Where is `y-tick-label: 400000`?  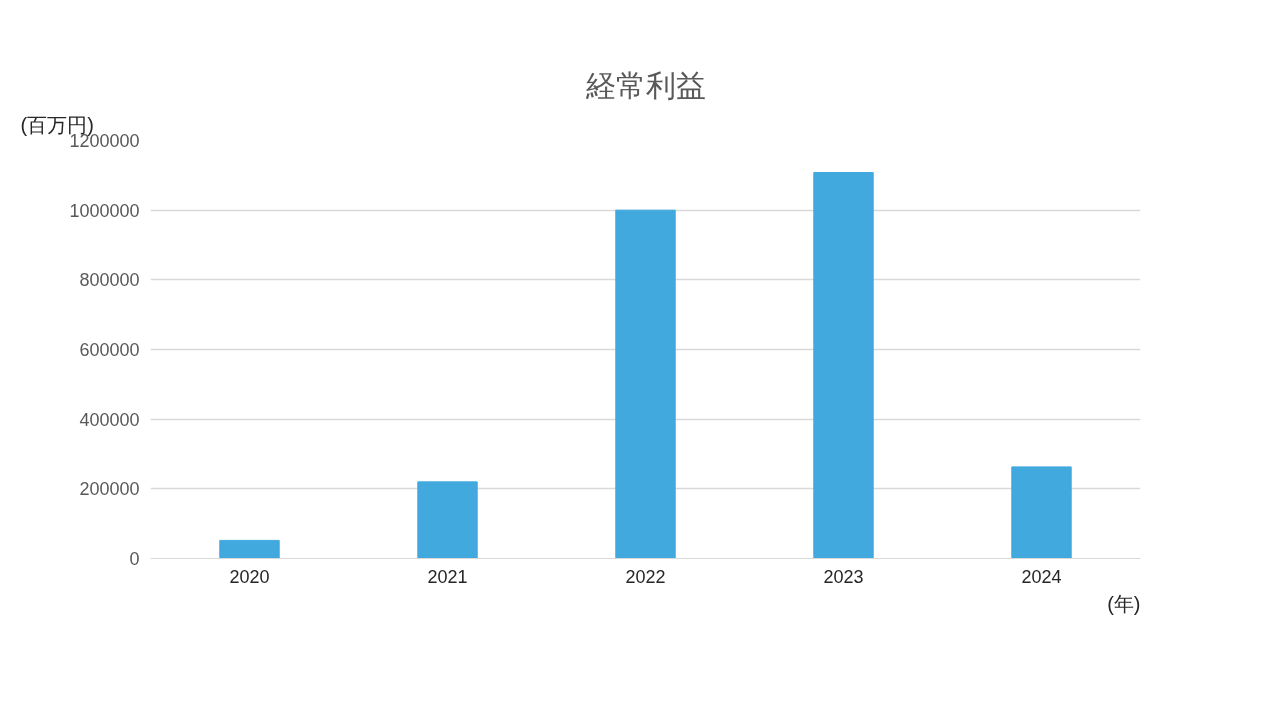
y-tick-label: 400000 is located at coordinates (109, 419).